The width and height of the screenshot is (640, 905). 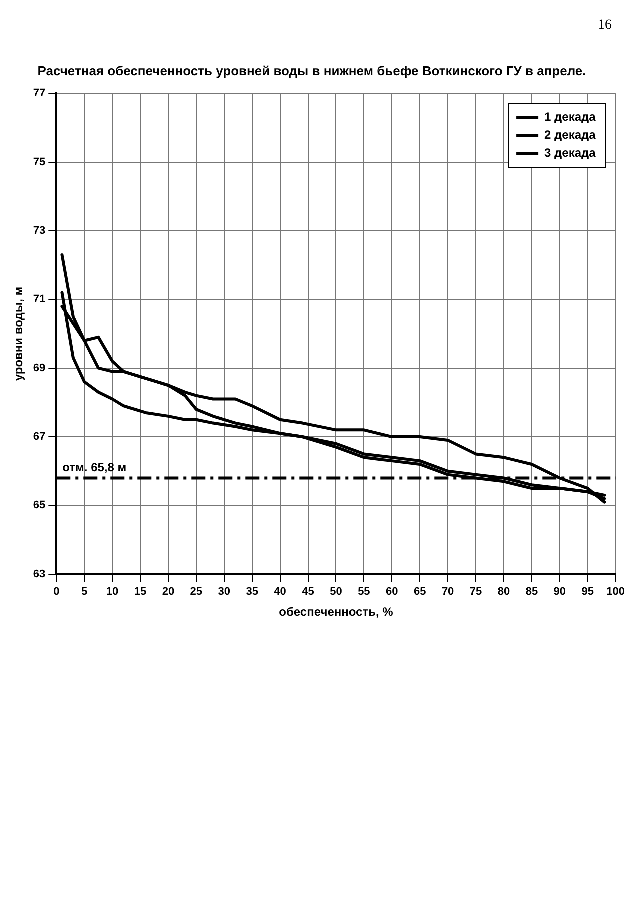 What do you see at coordinates (392, 592) in the screenshot?
I see `x-tick-label: 60` at bounding box center [392, 592].